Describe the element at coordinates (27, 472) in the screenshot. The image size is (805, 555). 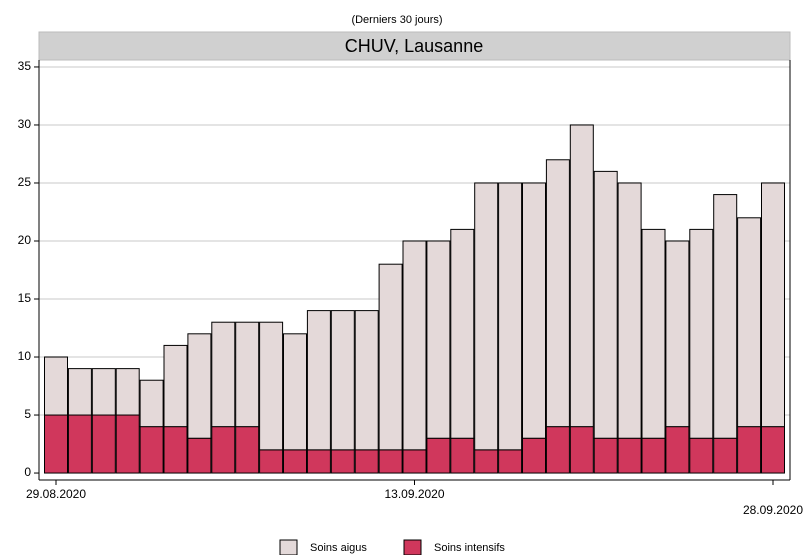
I see `y-tick-label: 0` at that location.